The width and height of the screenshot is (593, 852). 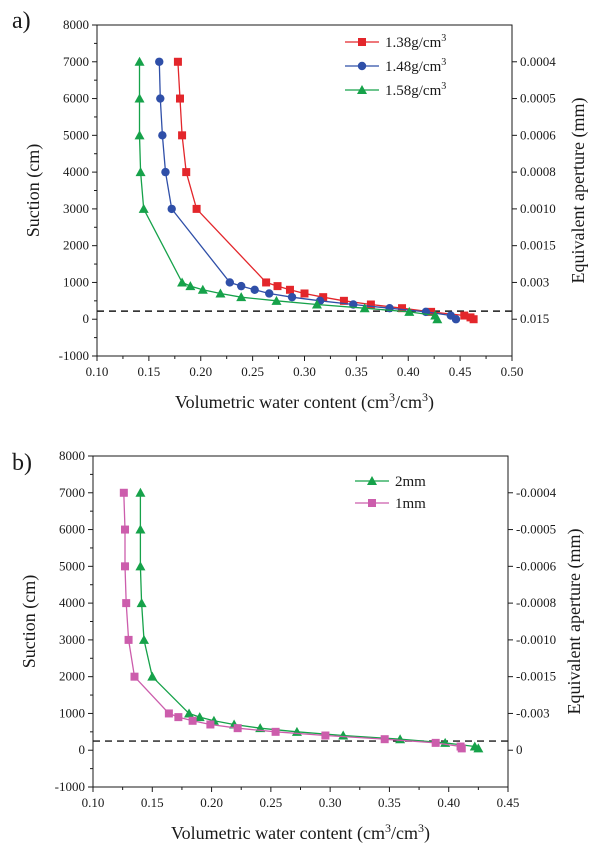 What do you see at coordinates (410, 482) in the screenshot?
I see `legend-entry: 2mm` at bounding box center [410, 482].